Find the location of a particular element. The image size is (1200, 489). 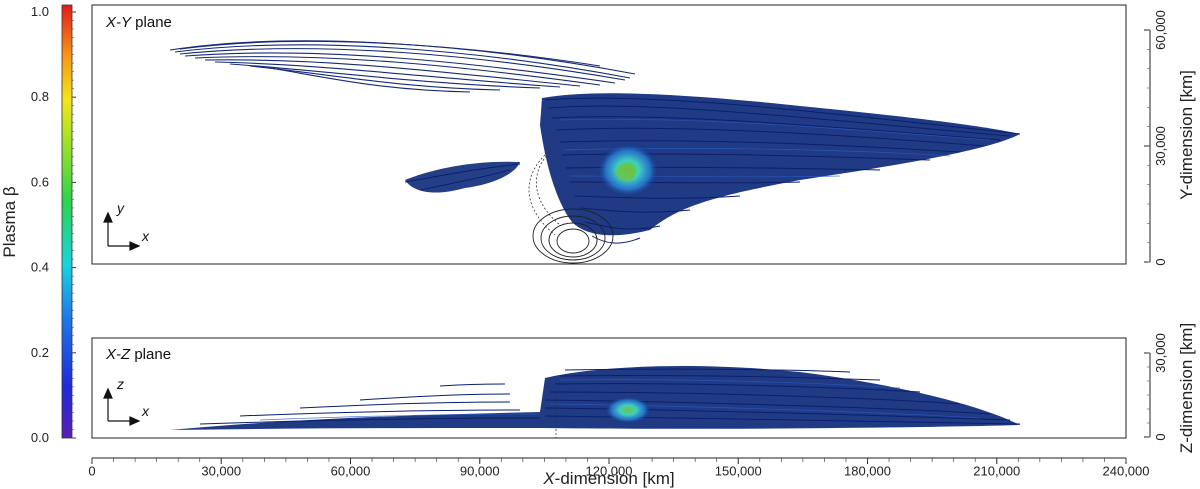

x-tick-label: 60,000 is located at coordinates (351, 471).